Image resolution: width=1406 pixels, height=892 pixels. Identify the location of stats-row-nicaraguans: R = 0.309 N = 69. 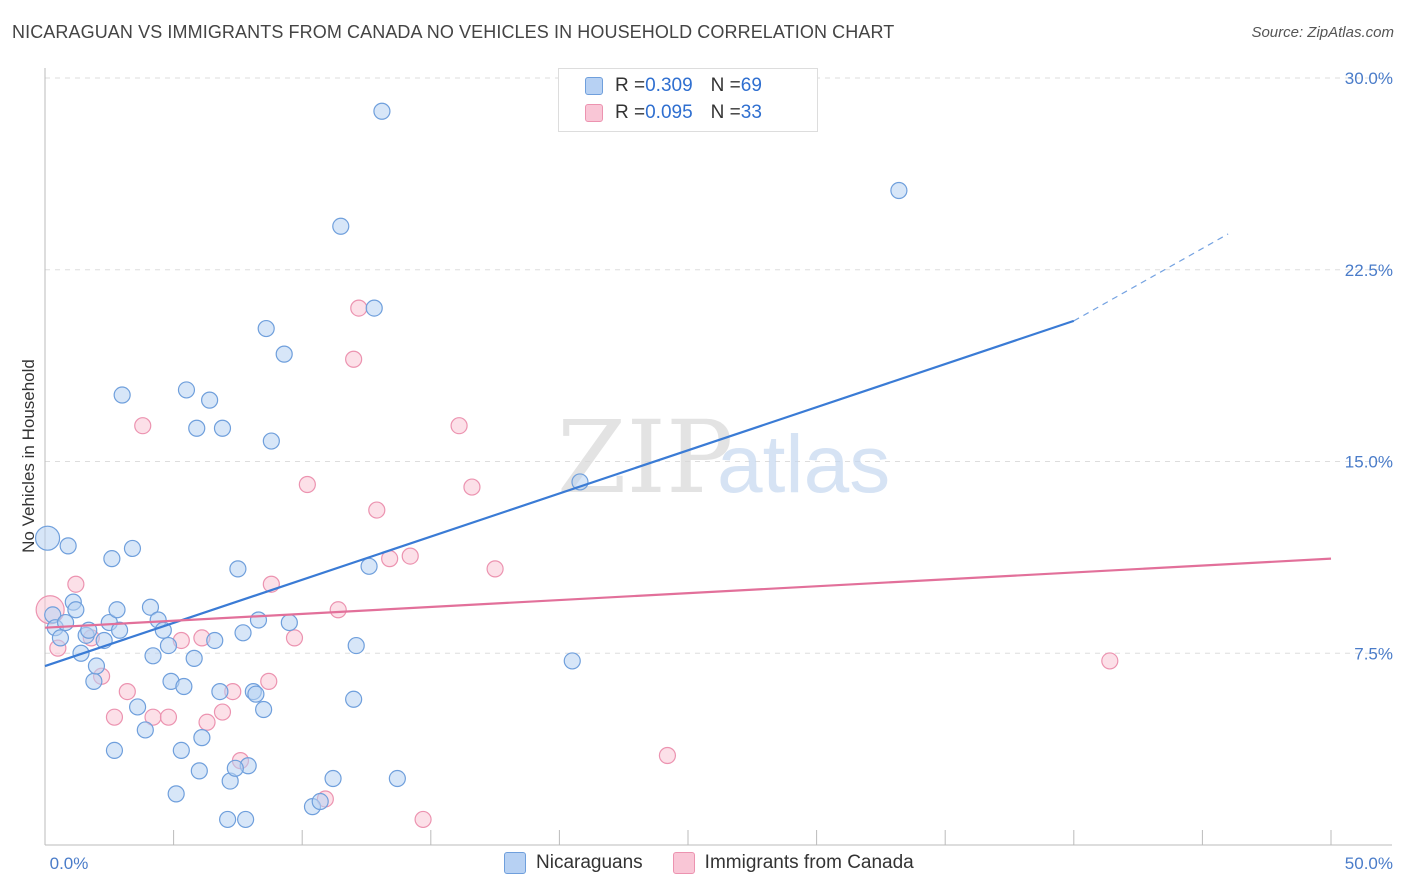
(673, 86).